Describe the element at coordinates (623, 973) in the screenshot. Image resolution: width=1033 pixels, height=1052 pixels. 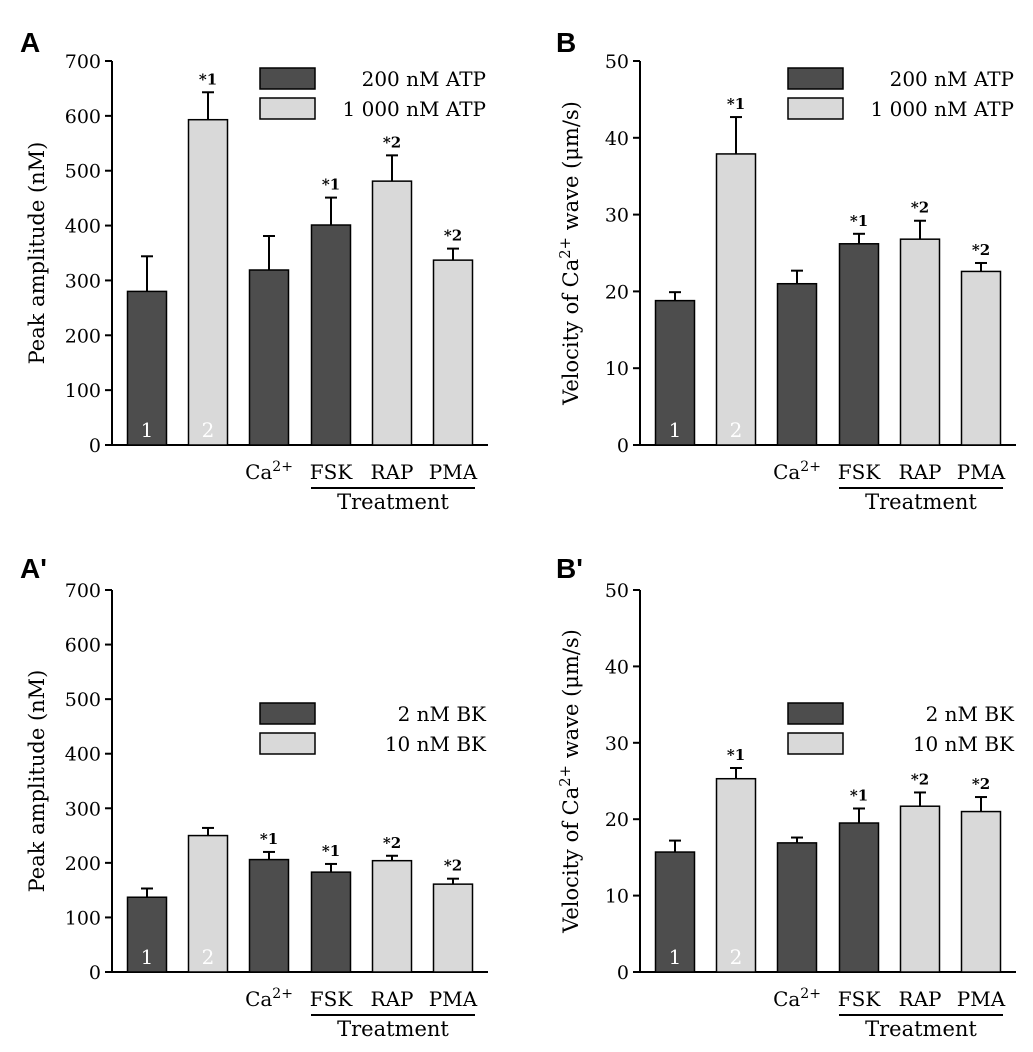
I see `y-tick-label: 0` at that location.